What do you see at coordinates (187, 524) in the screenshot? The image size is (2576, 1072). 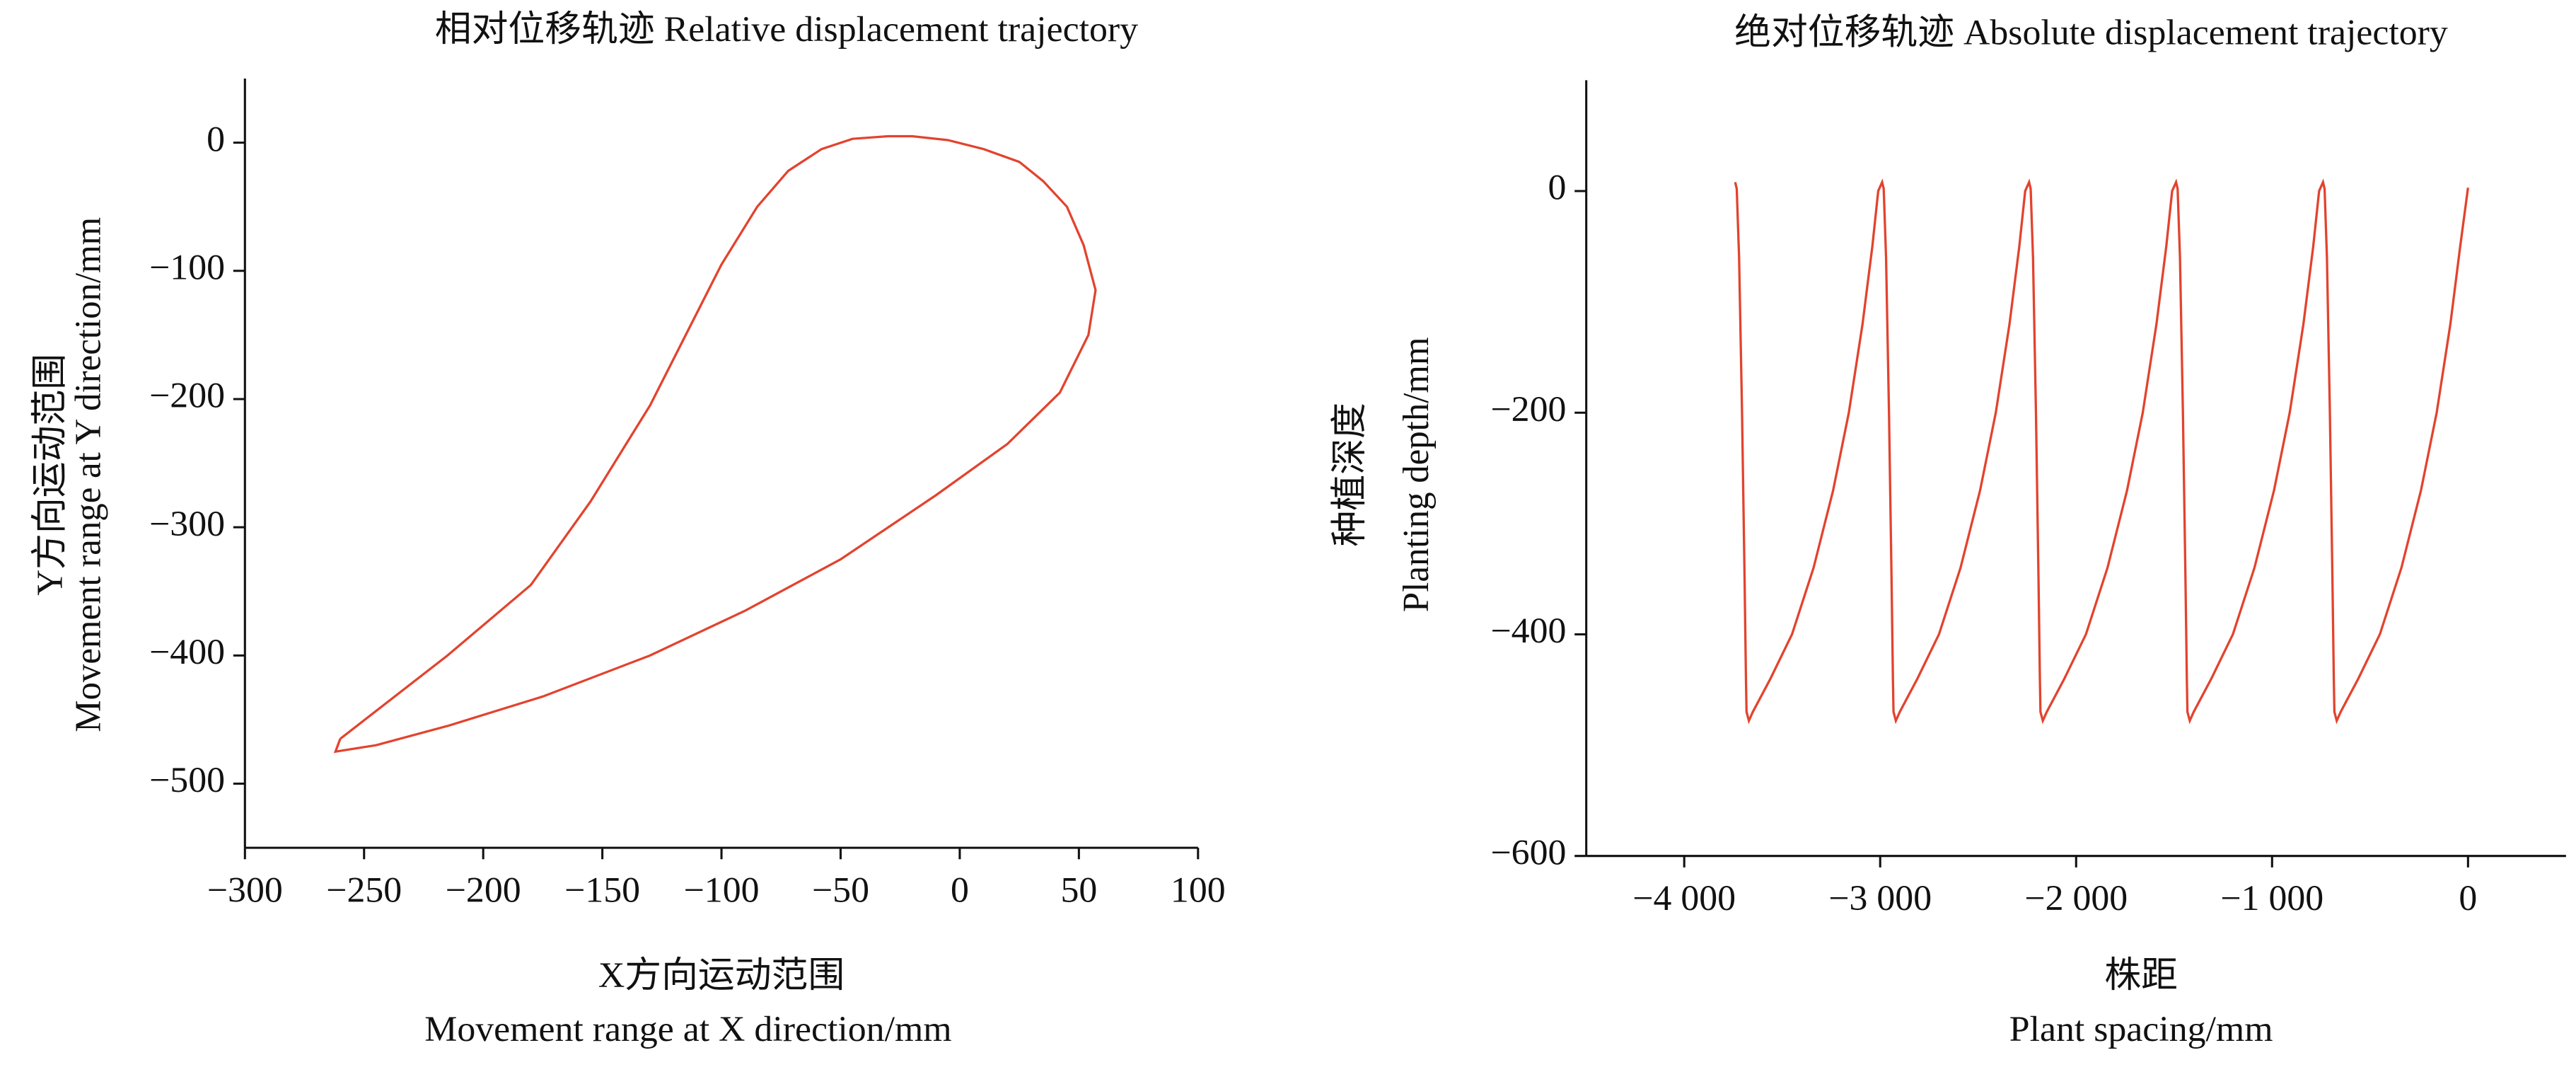 I see `y-tick-label: −300` at bounding box center [187, 524].